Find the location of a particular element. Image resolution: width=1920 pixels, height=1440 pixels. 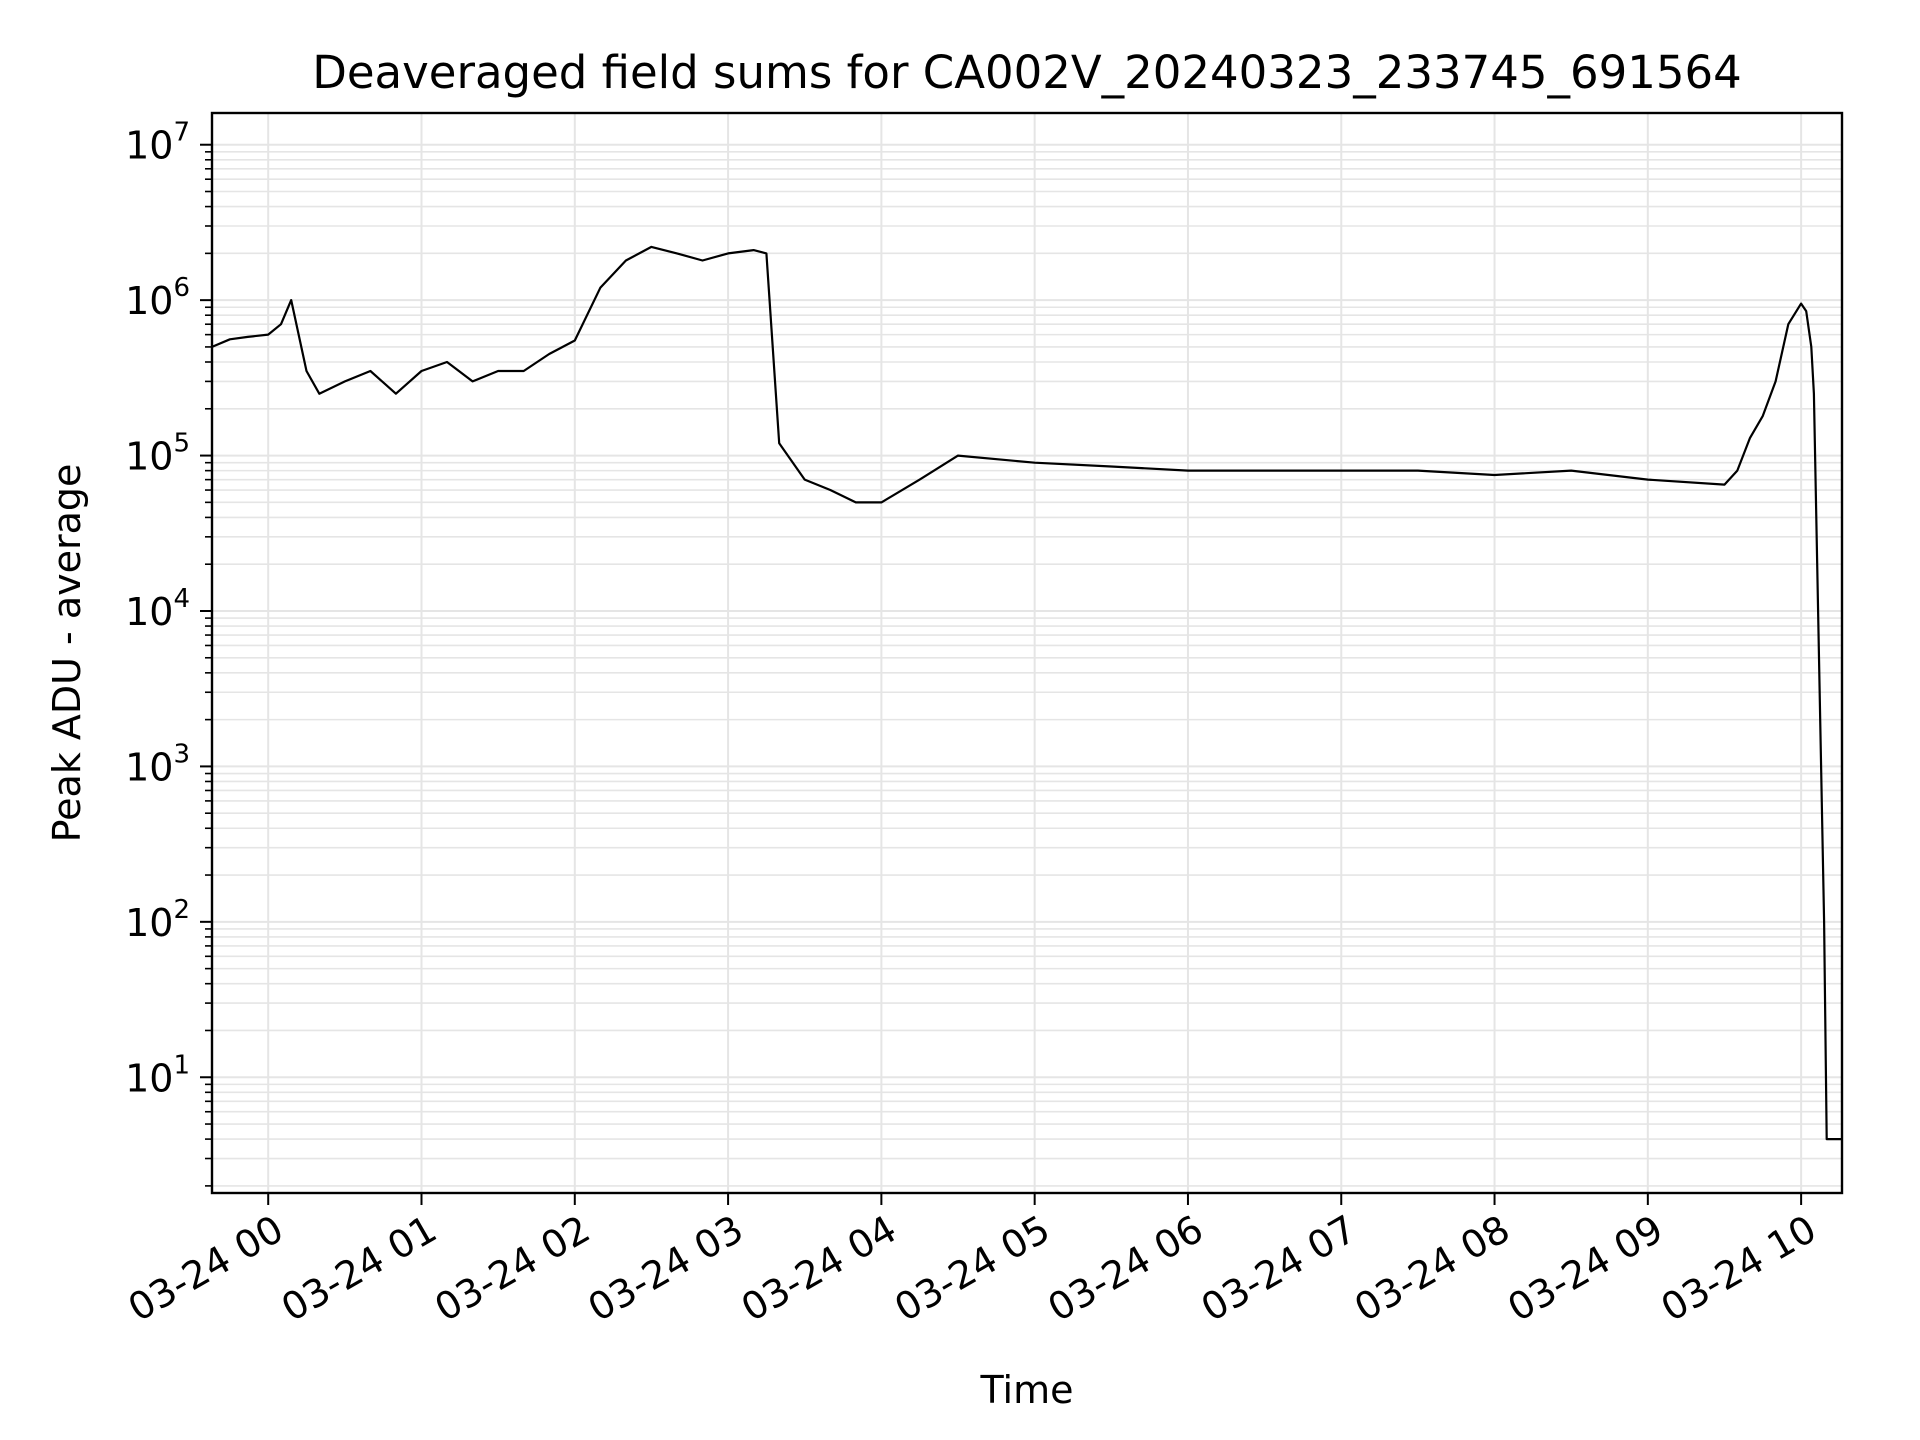

x-axis-label: Time is located at coordinates (1027, 1390).